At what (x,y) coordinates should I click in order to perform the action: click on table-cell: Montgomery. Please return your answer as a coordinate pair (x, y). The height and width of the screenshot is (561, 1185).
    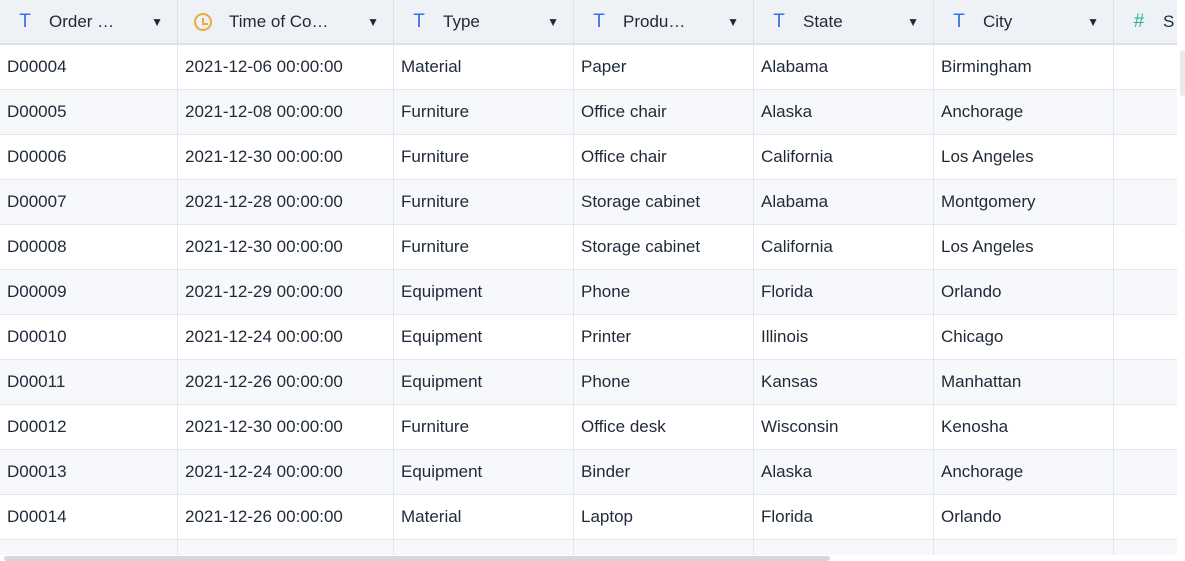
    Looking at the image, I should click on (1024, 202).